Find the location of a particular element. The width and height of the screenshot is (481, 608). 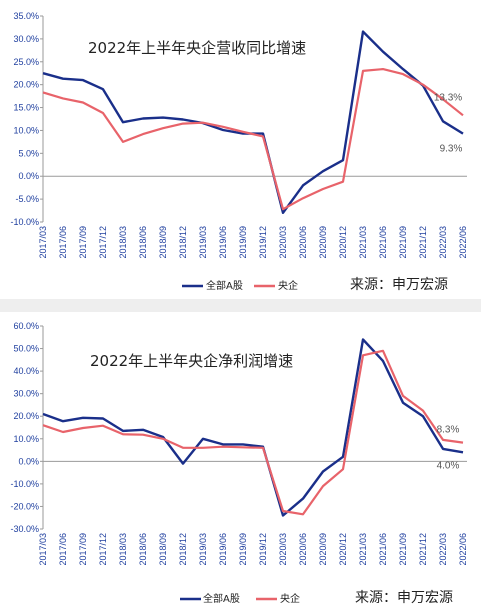

y-tick-label: 50.0% is located at coordinates (26, 349).